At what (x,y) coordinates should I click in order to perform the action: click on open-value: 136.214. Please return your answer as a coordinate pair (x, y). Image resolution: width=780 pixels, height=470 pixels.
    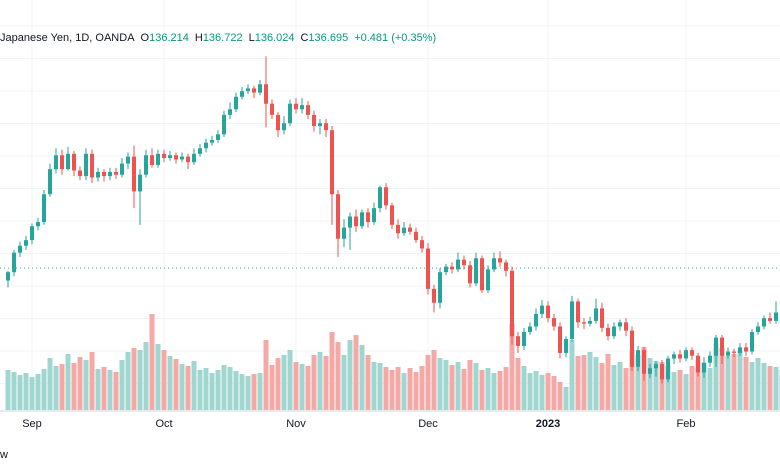
    Looking at the image, I should click on (169, 38).